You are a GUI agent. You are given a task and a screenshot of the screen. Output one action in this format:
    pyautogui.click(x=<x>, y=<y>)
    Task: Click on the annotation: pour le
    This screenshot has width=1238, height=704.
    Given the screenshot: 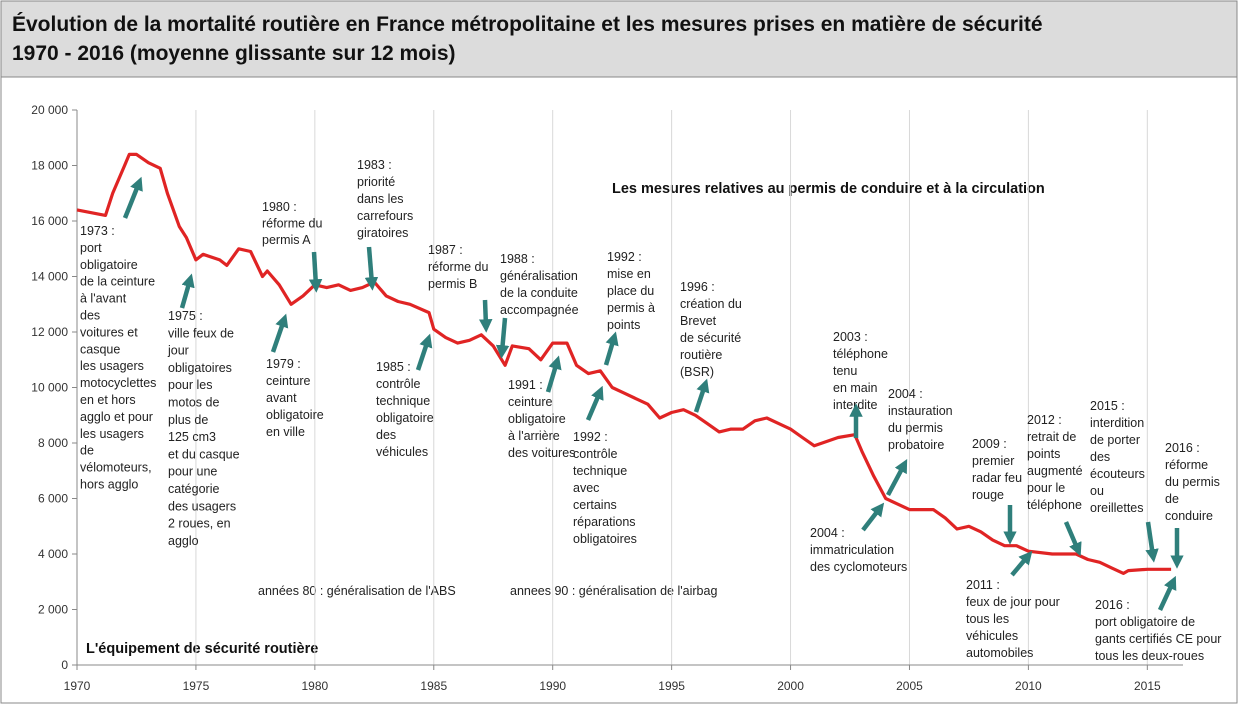 What is the action you would take?
    pyautogui.click(x=1046, y=488)
    